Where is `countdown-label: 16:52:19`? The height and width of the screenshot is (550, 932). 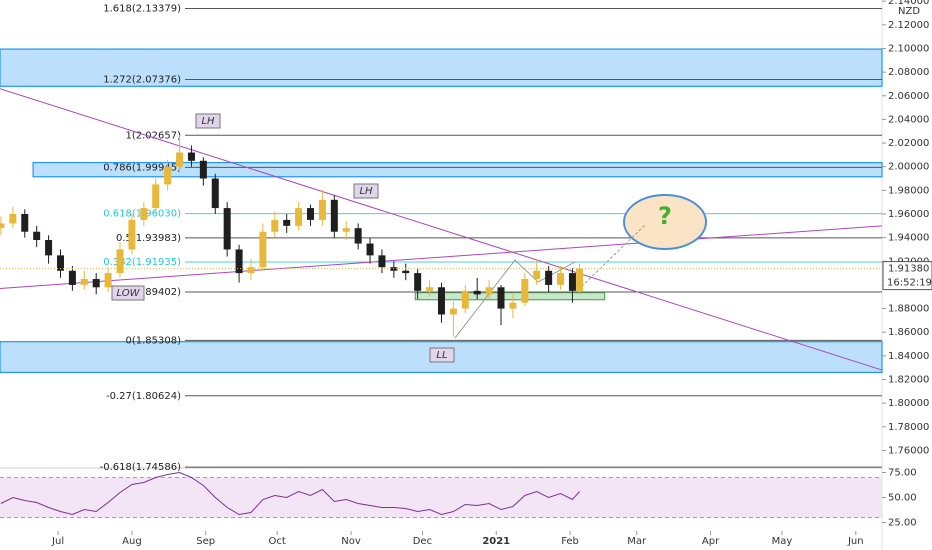 countdown-label: 16:52:19 is located at coordinates (909, 283).